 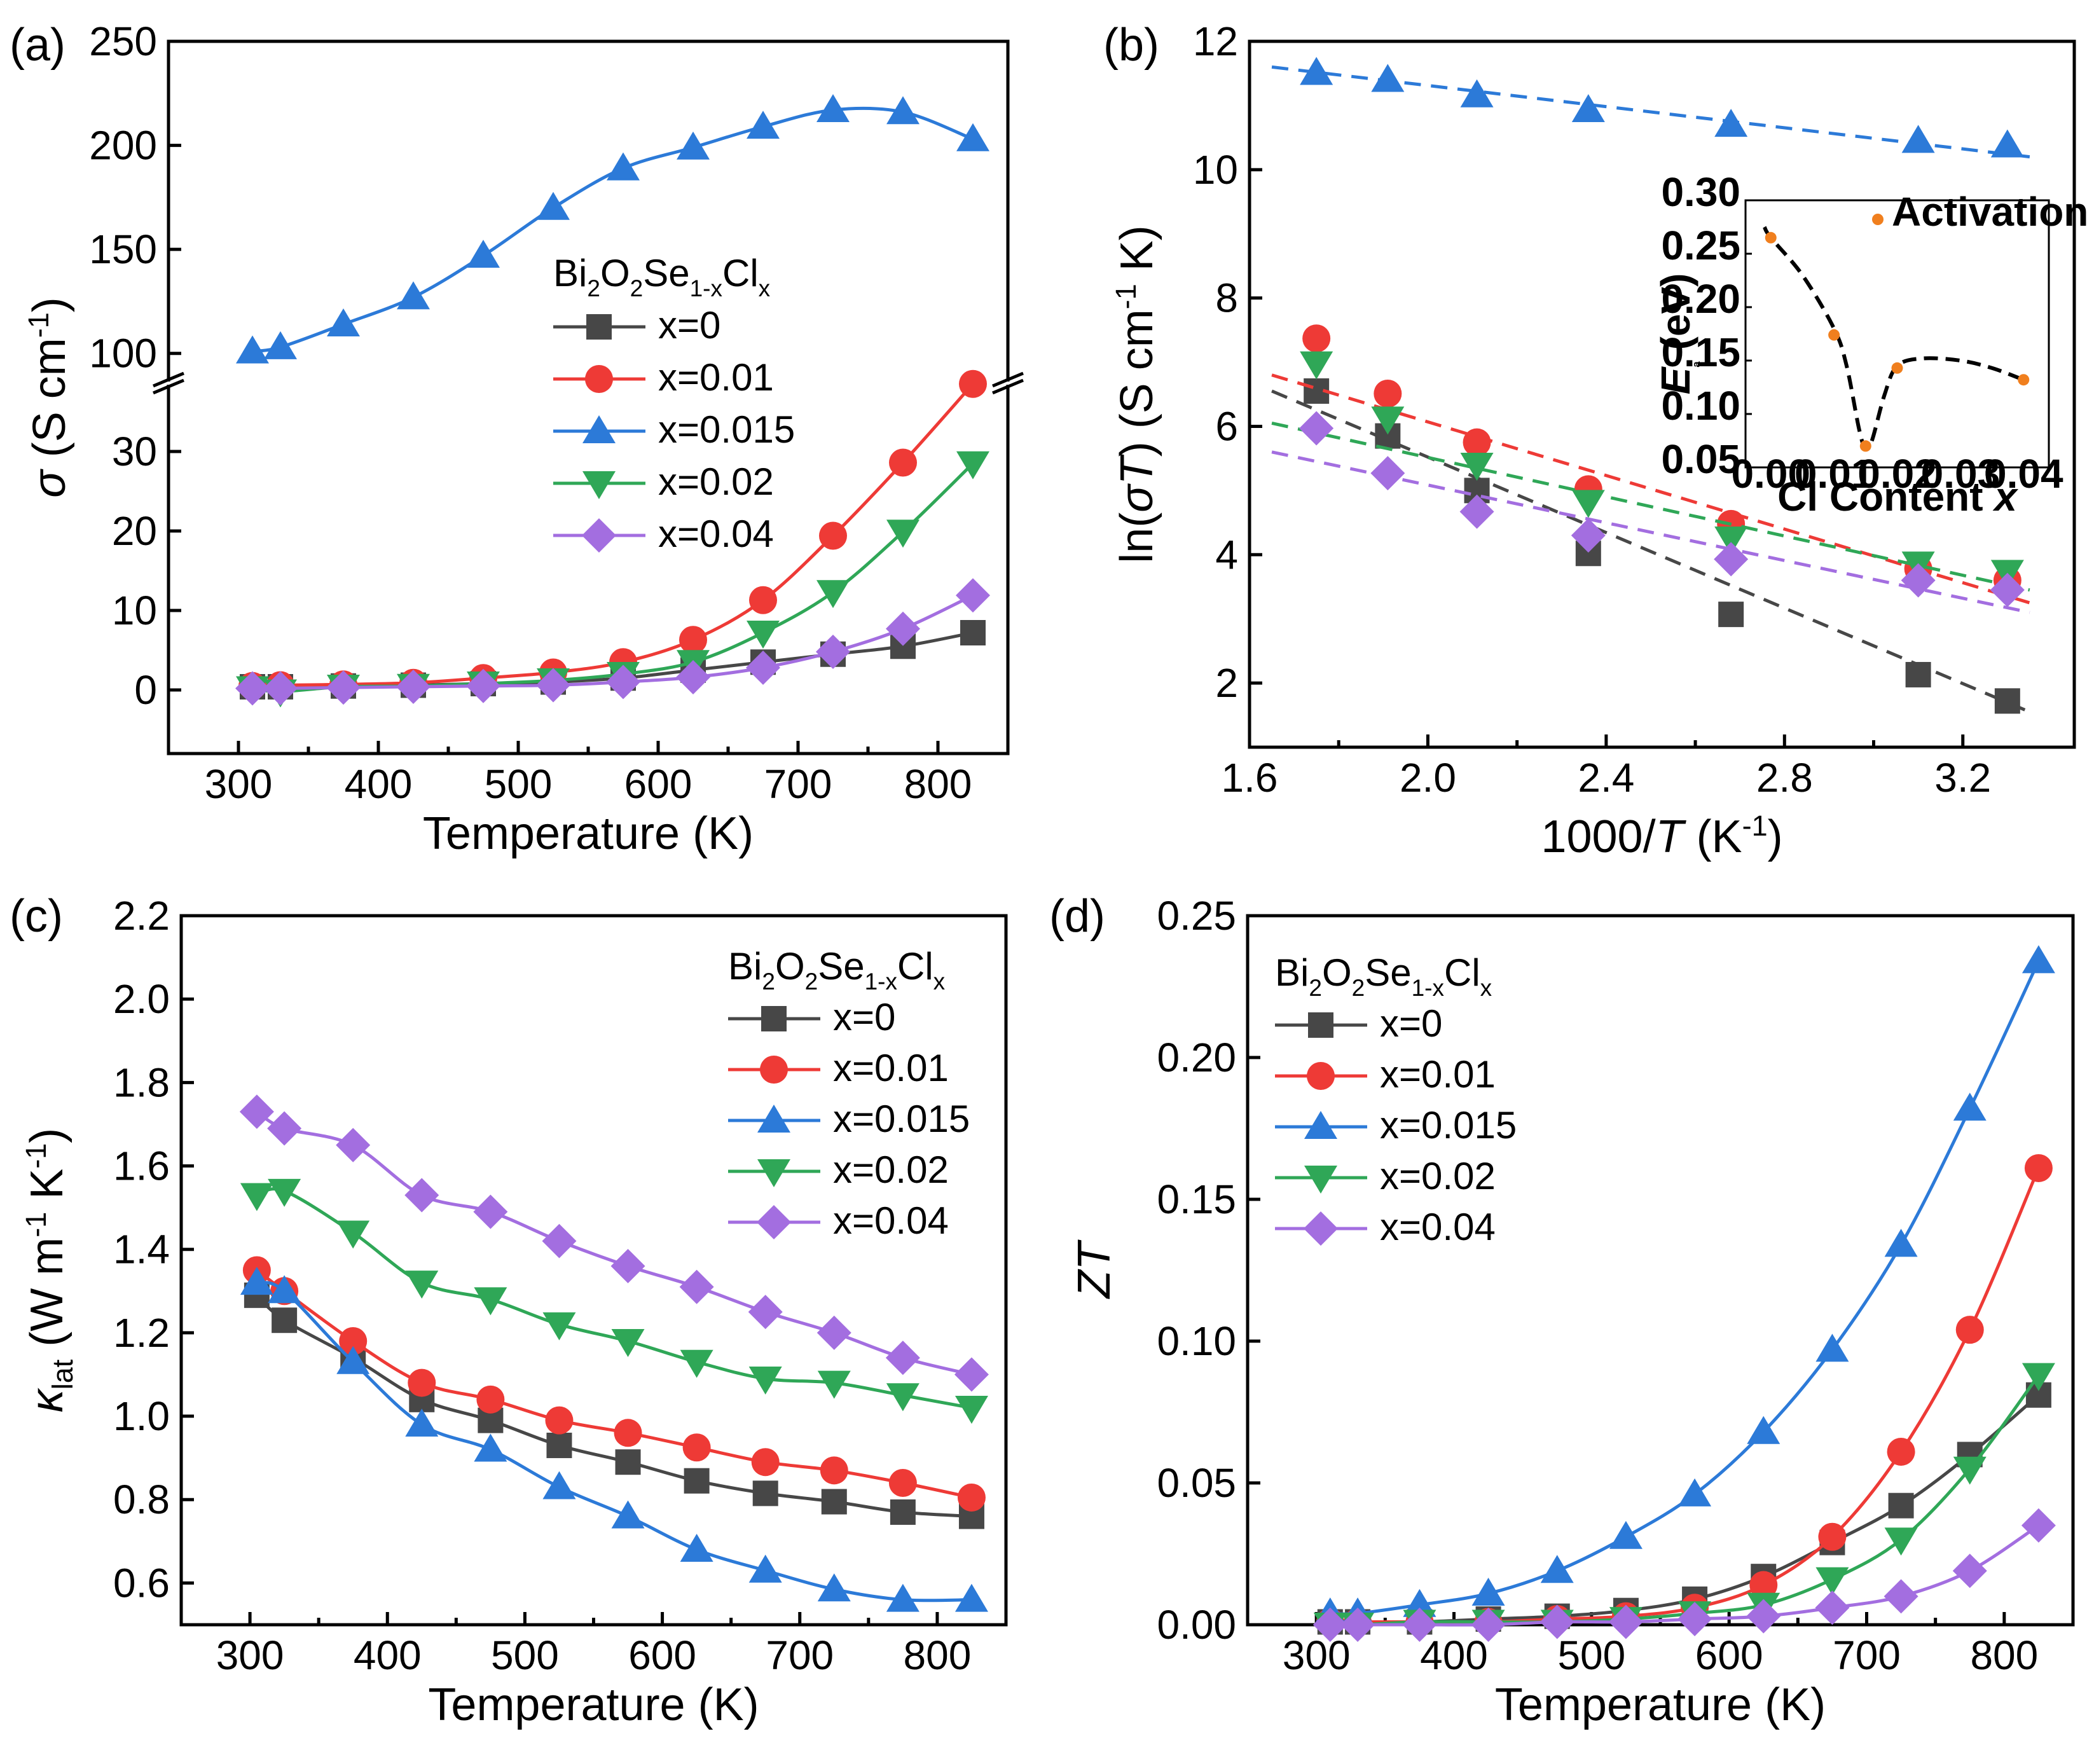 I want to click on series-line, so click(x=614, y=1384).